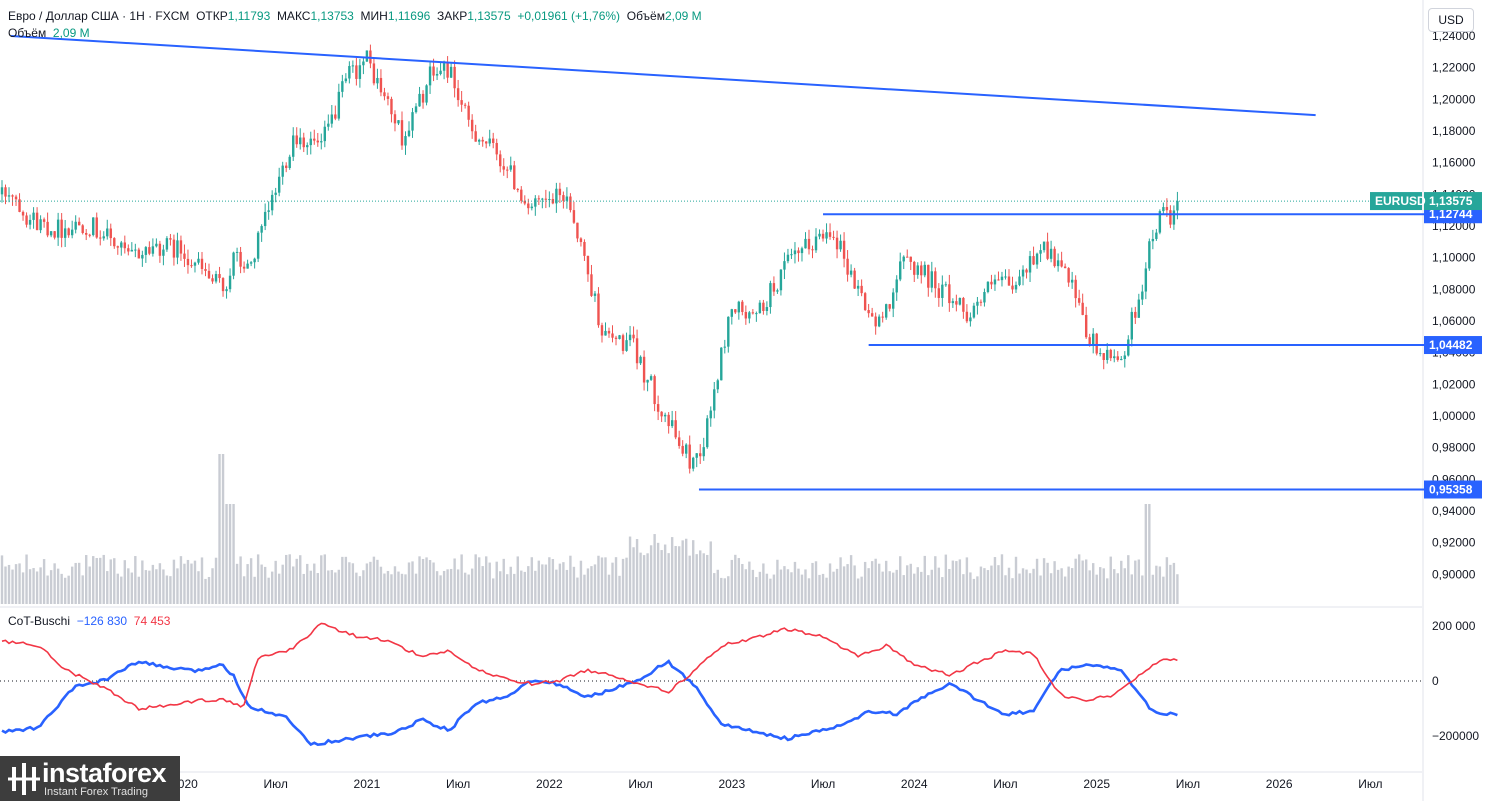 The image size is (1486, 806). What do you see at coordinates (102, 621) in the screenshot?
I see `indicator-value-blue: −126 830` at bounding box center [102, 621].